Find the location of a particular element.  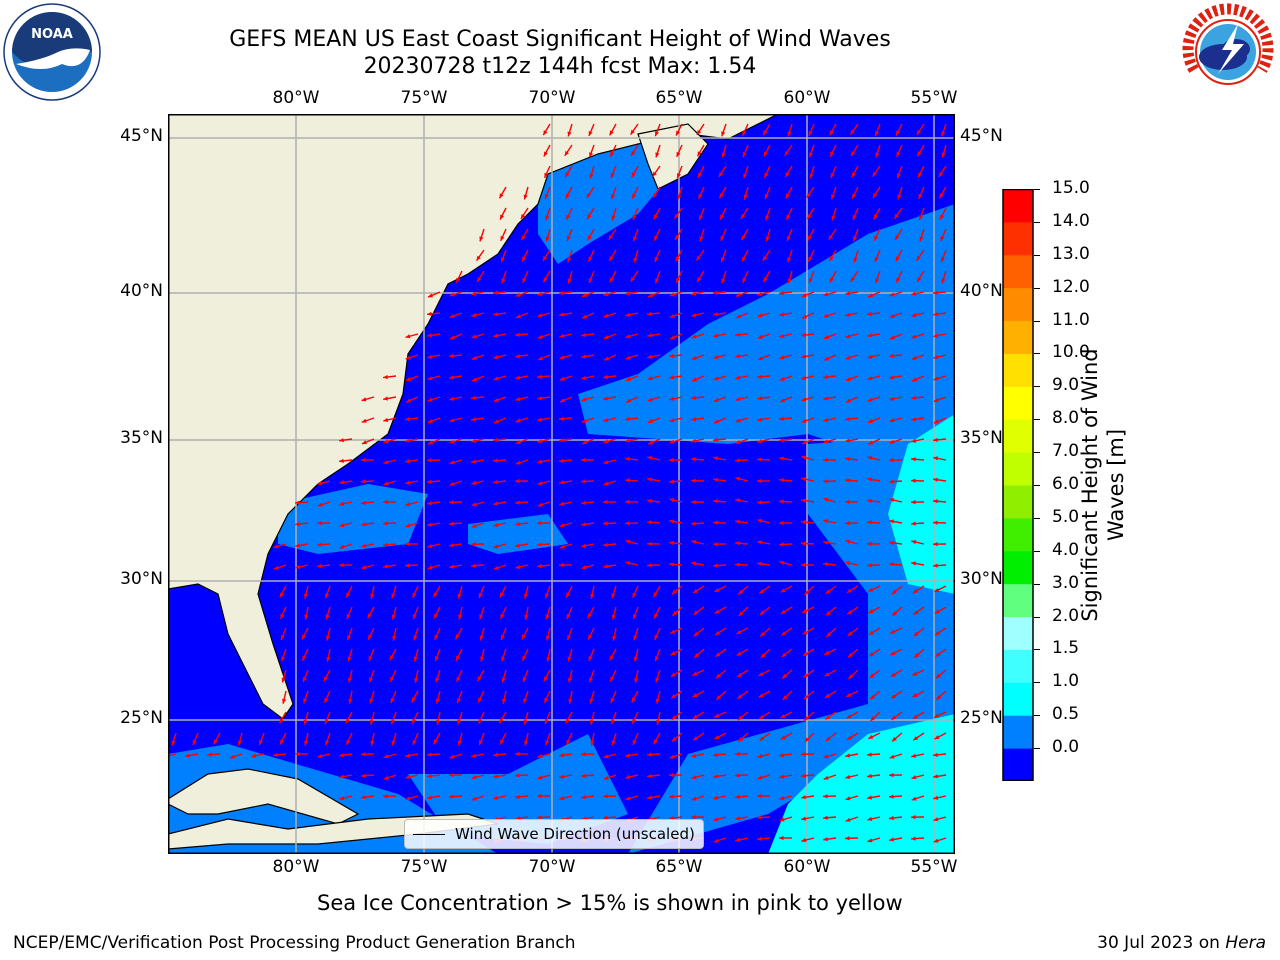

lat-label-right: 45°N is located at coordinates (981, 136).